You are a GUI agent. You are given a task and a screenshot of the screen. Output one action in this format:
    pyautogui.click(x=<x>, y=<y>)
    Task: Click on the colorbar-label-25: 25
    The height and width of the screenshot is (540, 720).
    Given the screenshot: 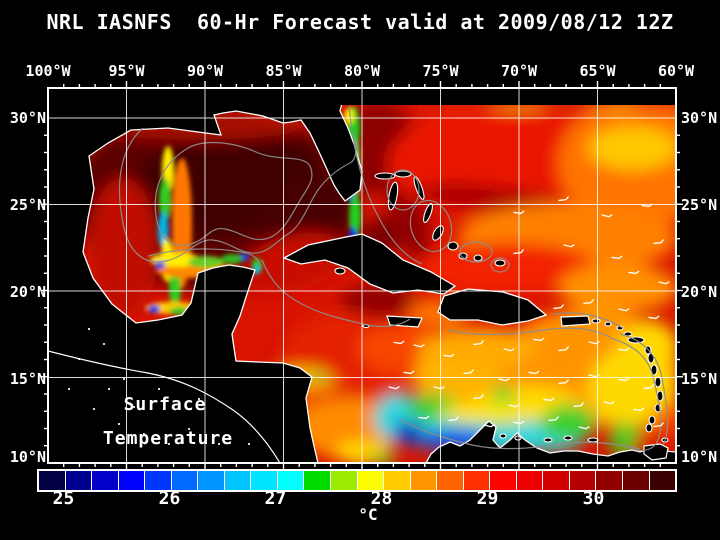 What is the action you would take?
    pyautogui.click(x=63, y=498)
    